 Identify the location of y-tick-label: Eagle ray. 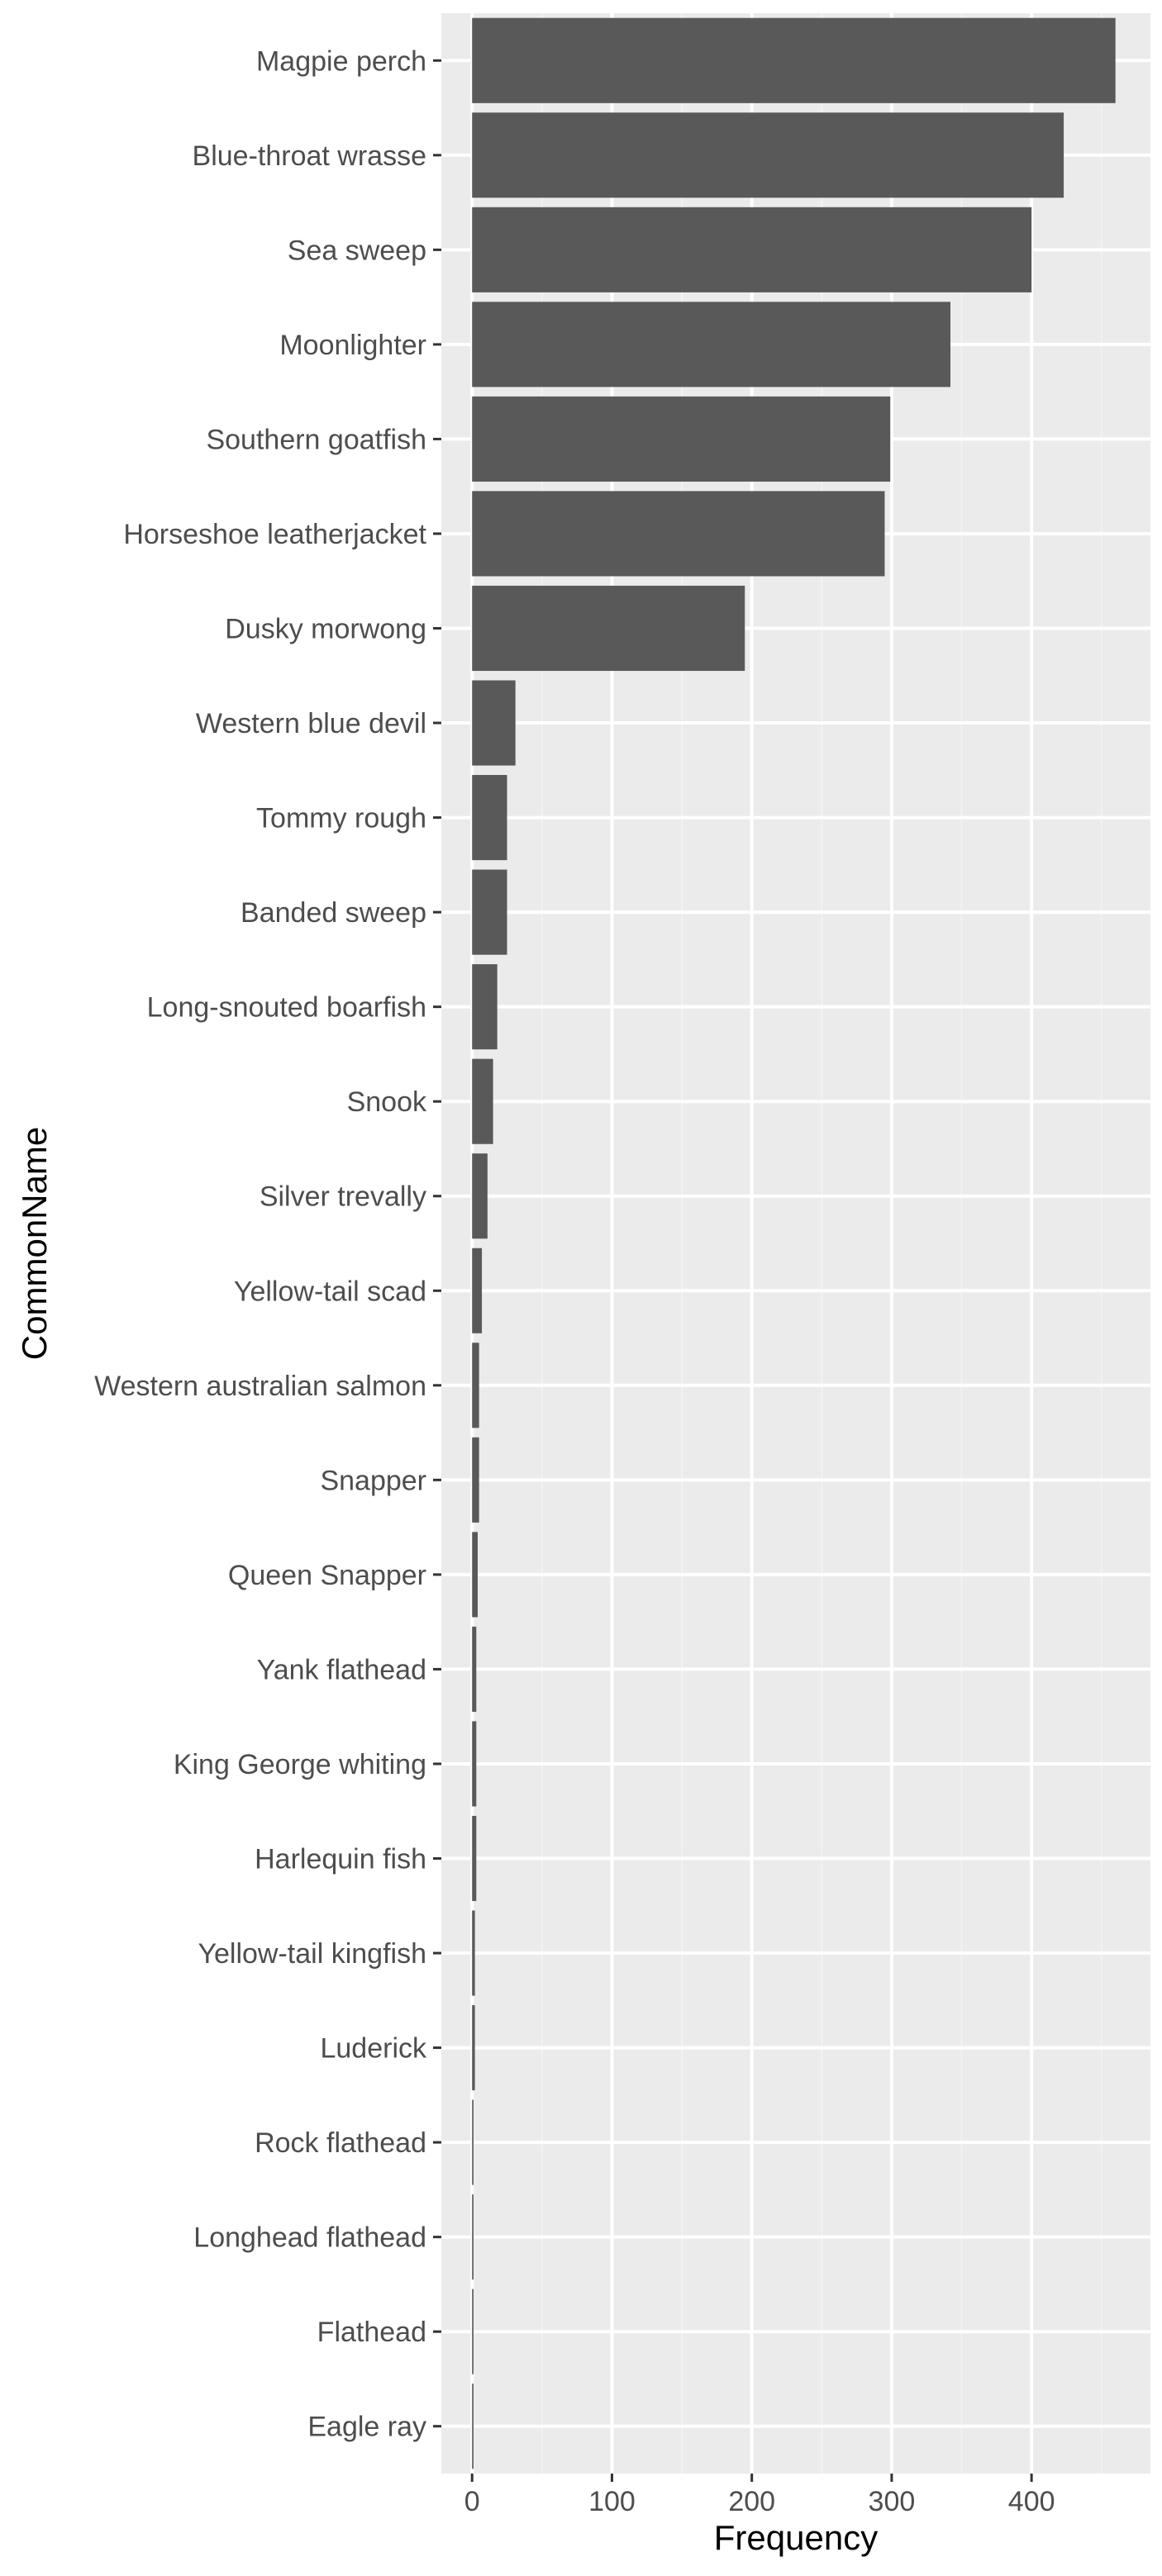
(366, 2427).